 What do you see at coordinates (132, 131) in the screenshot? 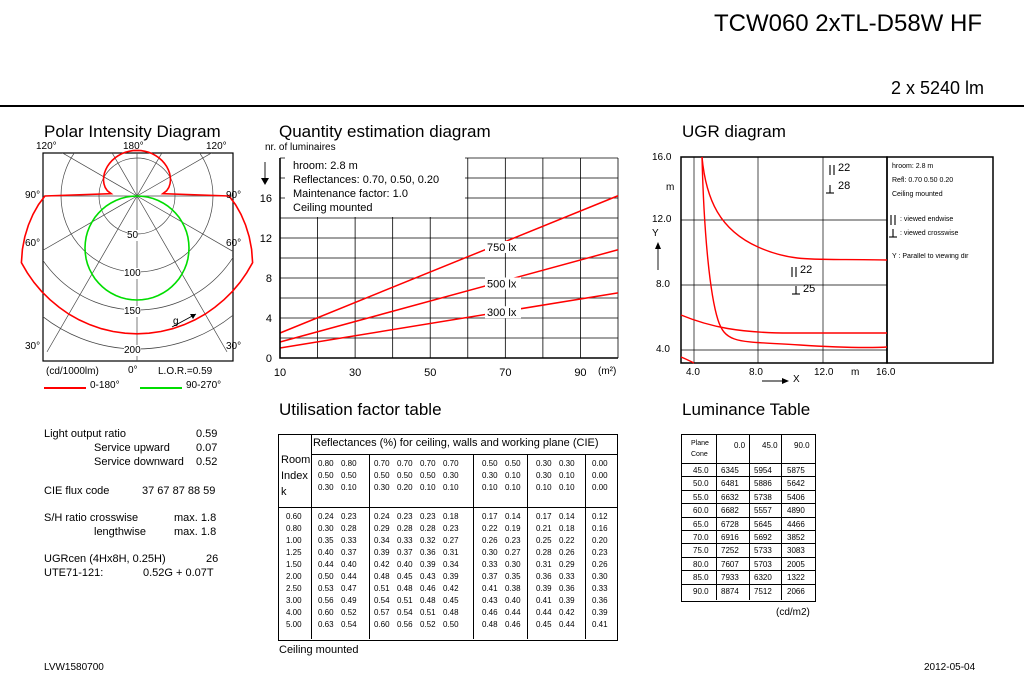
I see `polar-title: Polar Intensity Diagram` at bounding box center [132, 131].